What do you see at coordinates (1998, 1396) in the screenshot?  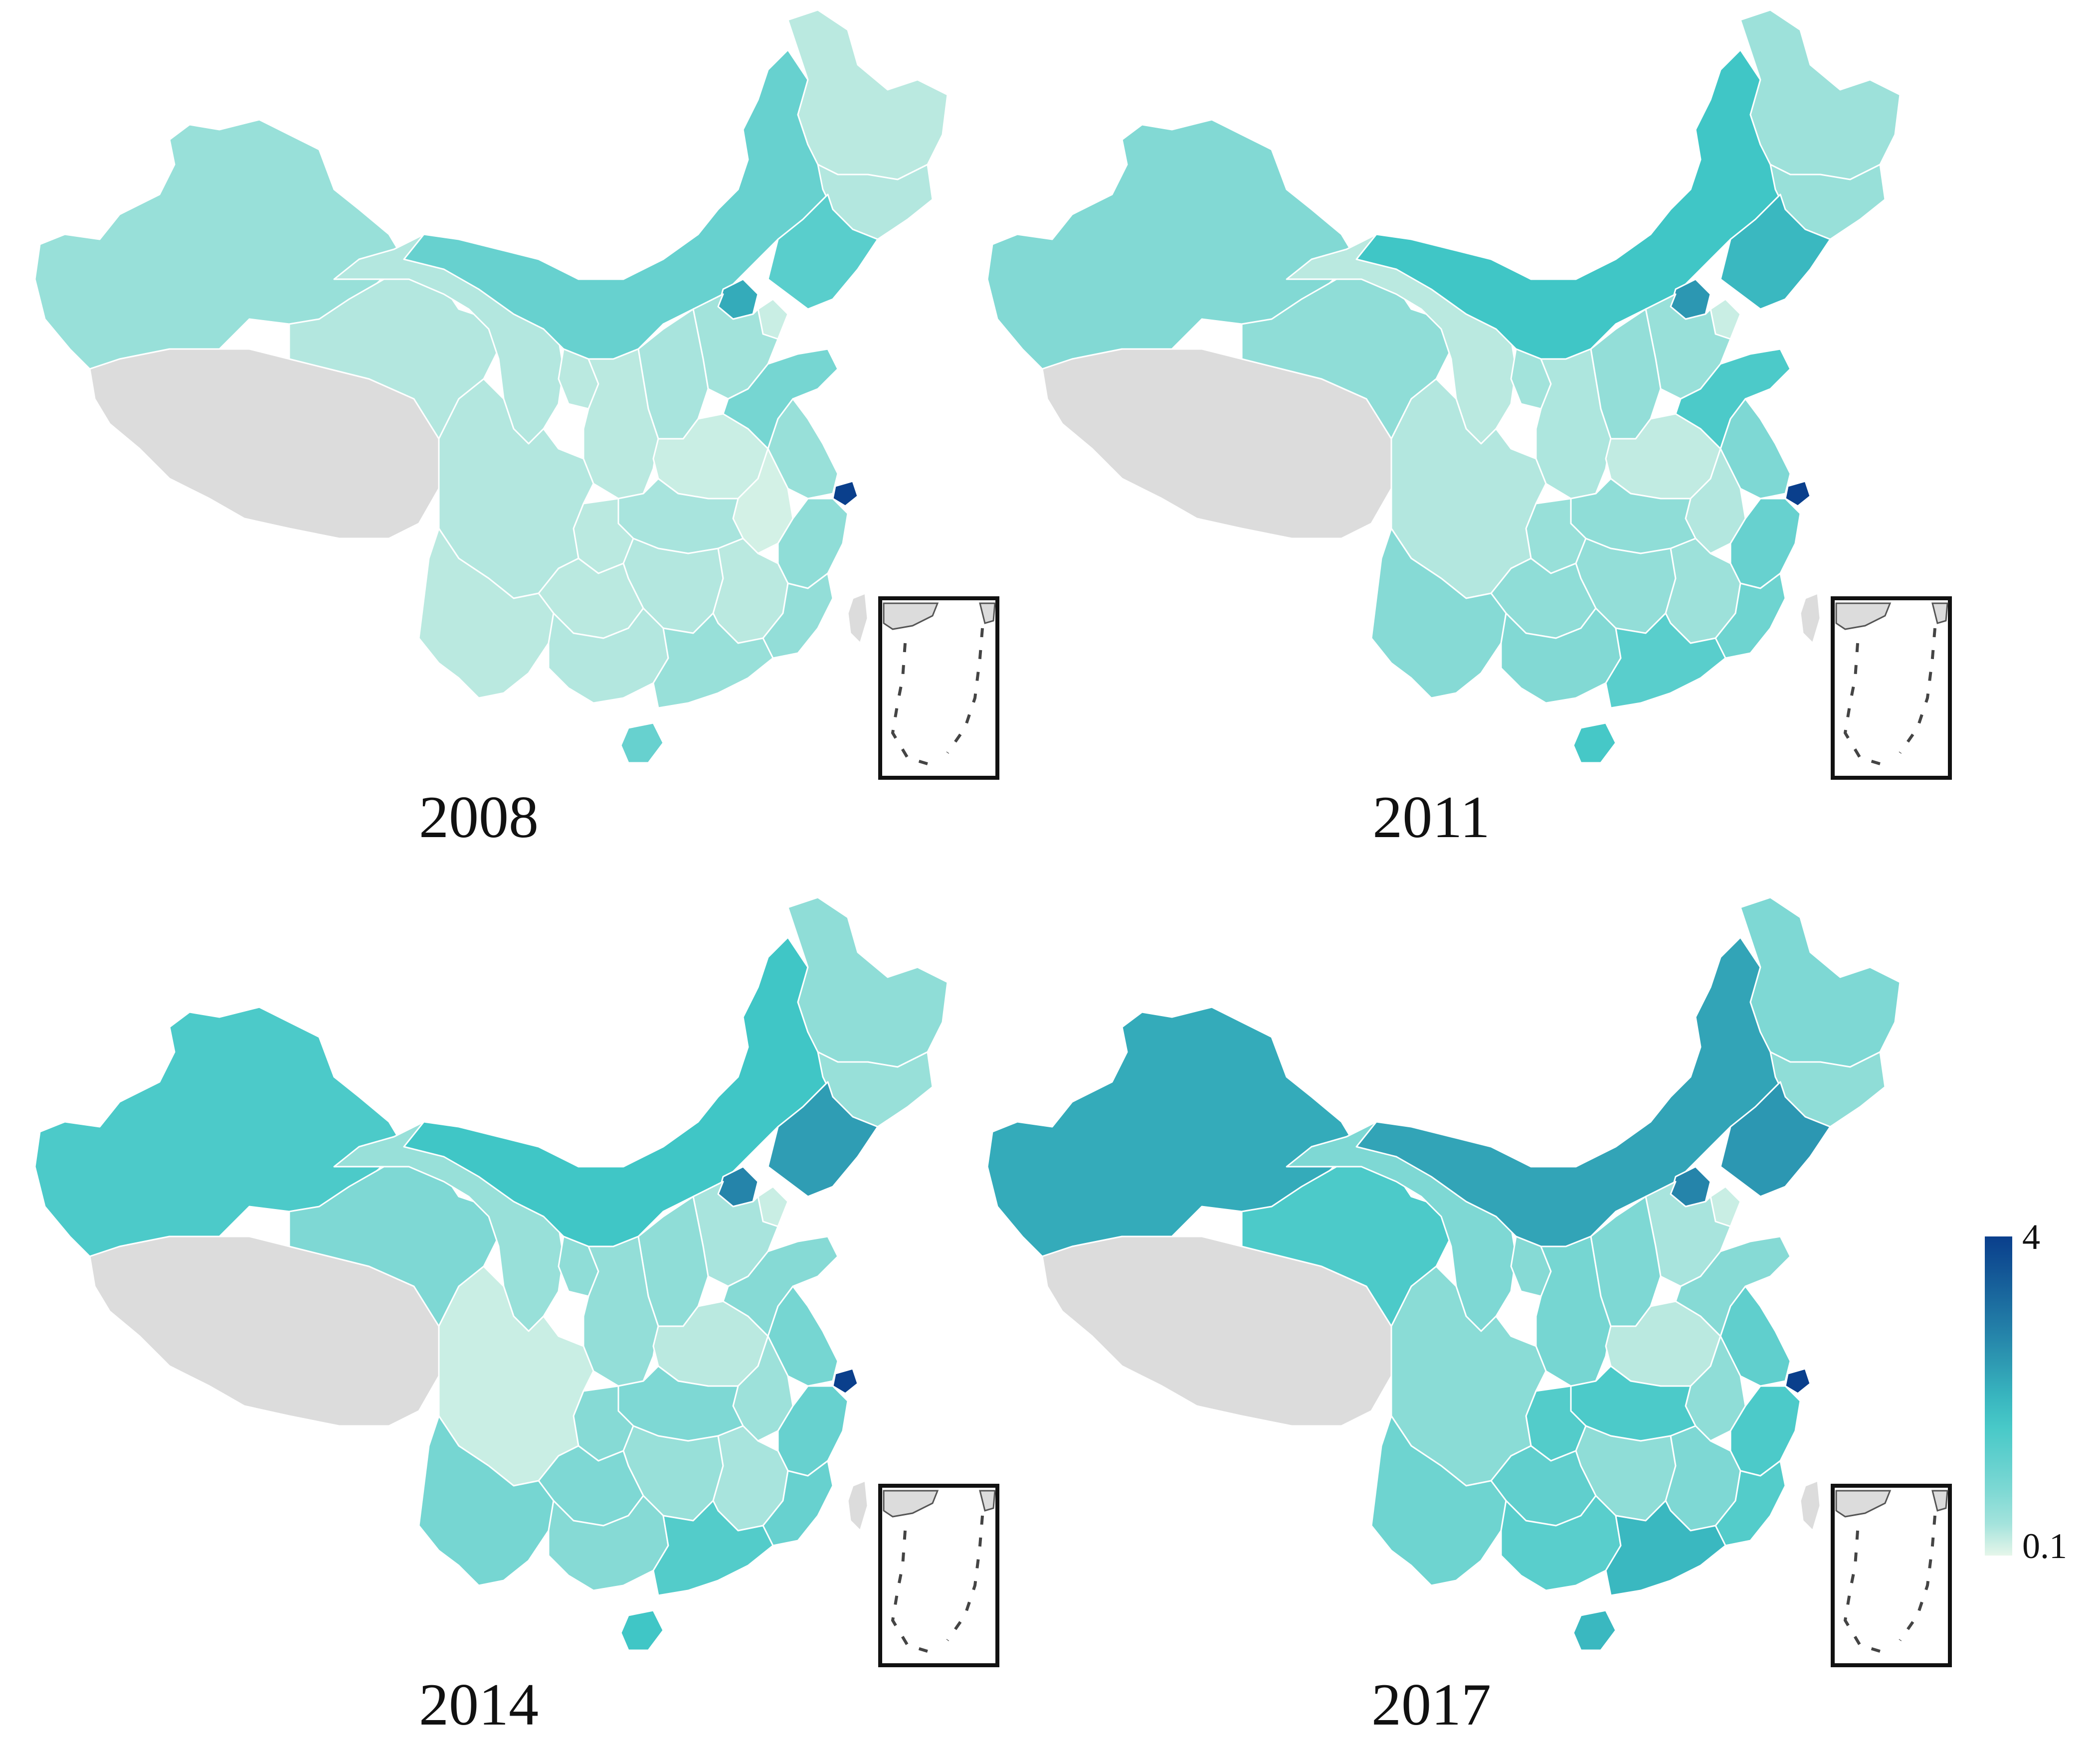 I see `legend-gradient-bar` at bounding box center [1998, 1396].